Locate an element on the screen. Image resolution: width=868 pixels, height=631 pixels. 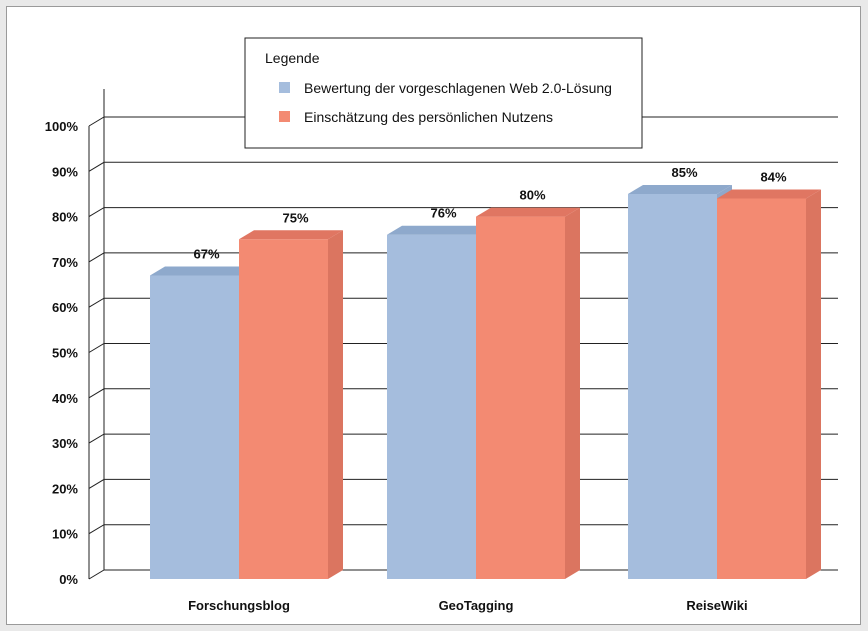
y-tick-label: 30% is located at coordinates (65, 443).